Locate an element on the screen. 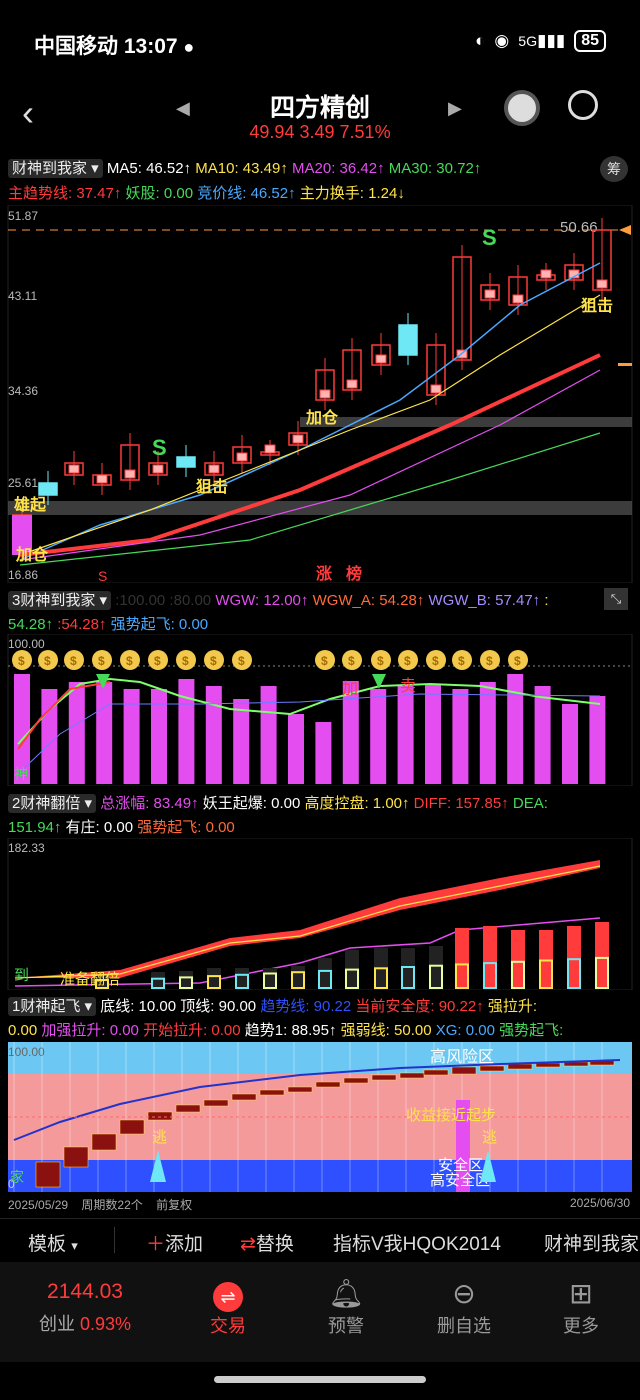 This screenshot has height=1400, width=640. panel2-chart: 182.33 到 准备翻倍 is located at coordinates (320, 914).